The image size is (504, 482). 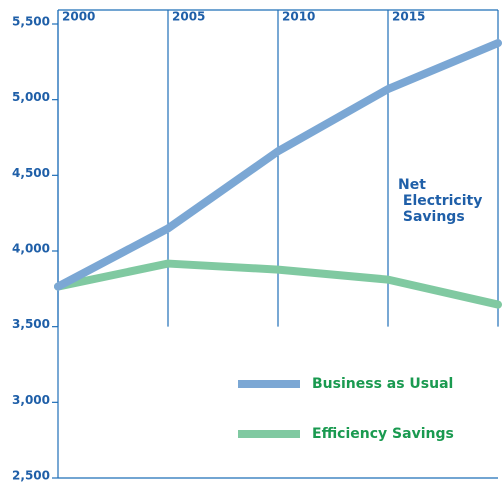 What do you see at coordinates (188, 17) in the screenshot?
I see `x-tick-label: 2005` at bounding box center [188, 17].